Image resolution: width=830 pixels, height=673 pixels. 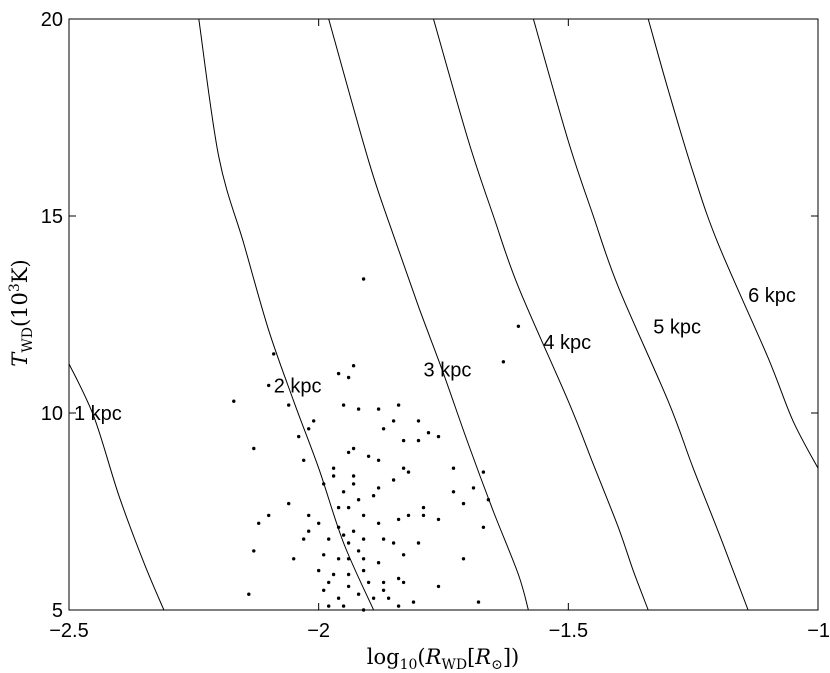 What do you see at coordinates (454, 665) in the screenshot?
I see `x-axis-title-var-sub: WD` at bounding box center [454, 665].